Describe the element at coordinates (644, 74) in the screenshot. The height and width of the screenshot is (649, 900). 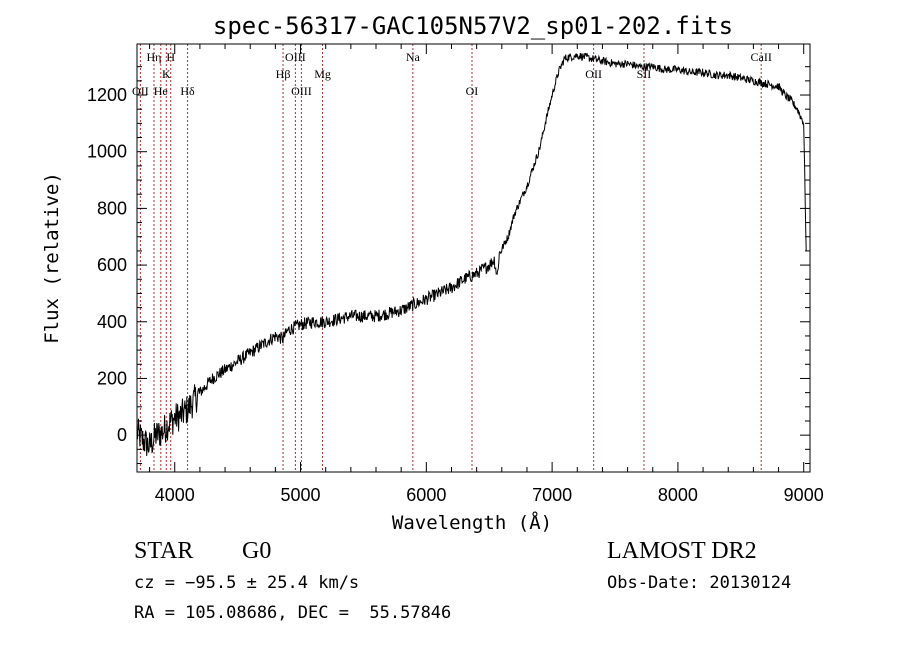
I see `spectral-line-label: SII` at that location.